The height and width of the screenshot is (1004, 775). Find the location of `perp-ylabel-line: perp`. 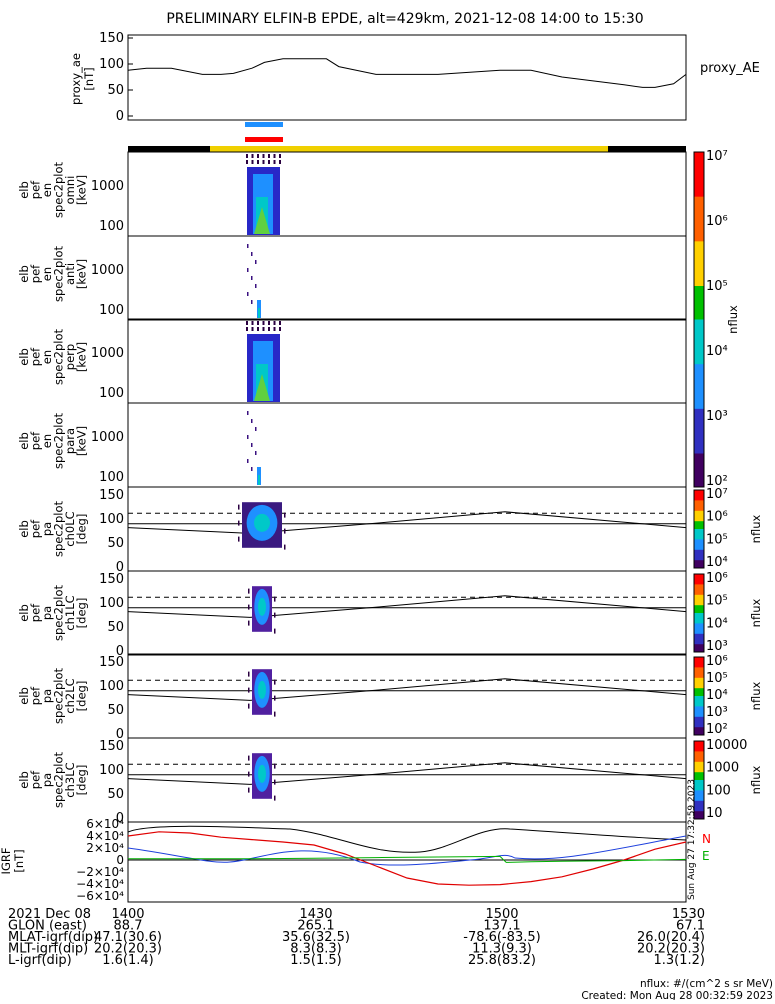

perp-ylabel-line: perp is located at coordinates (70, 357).